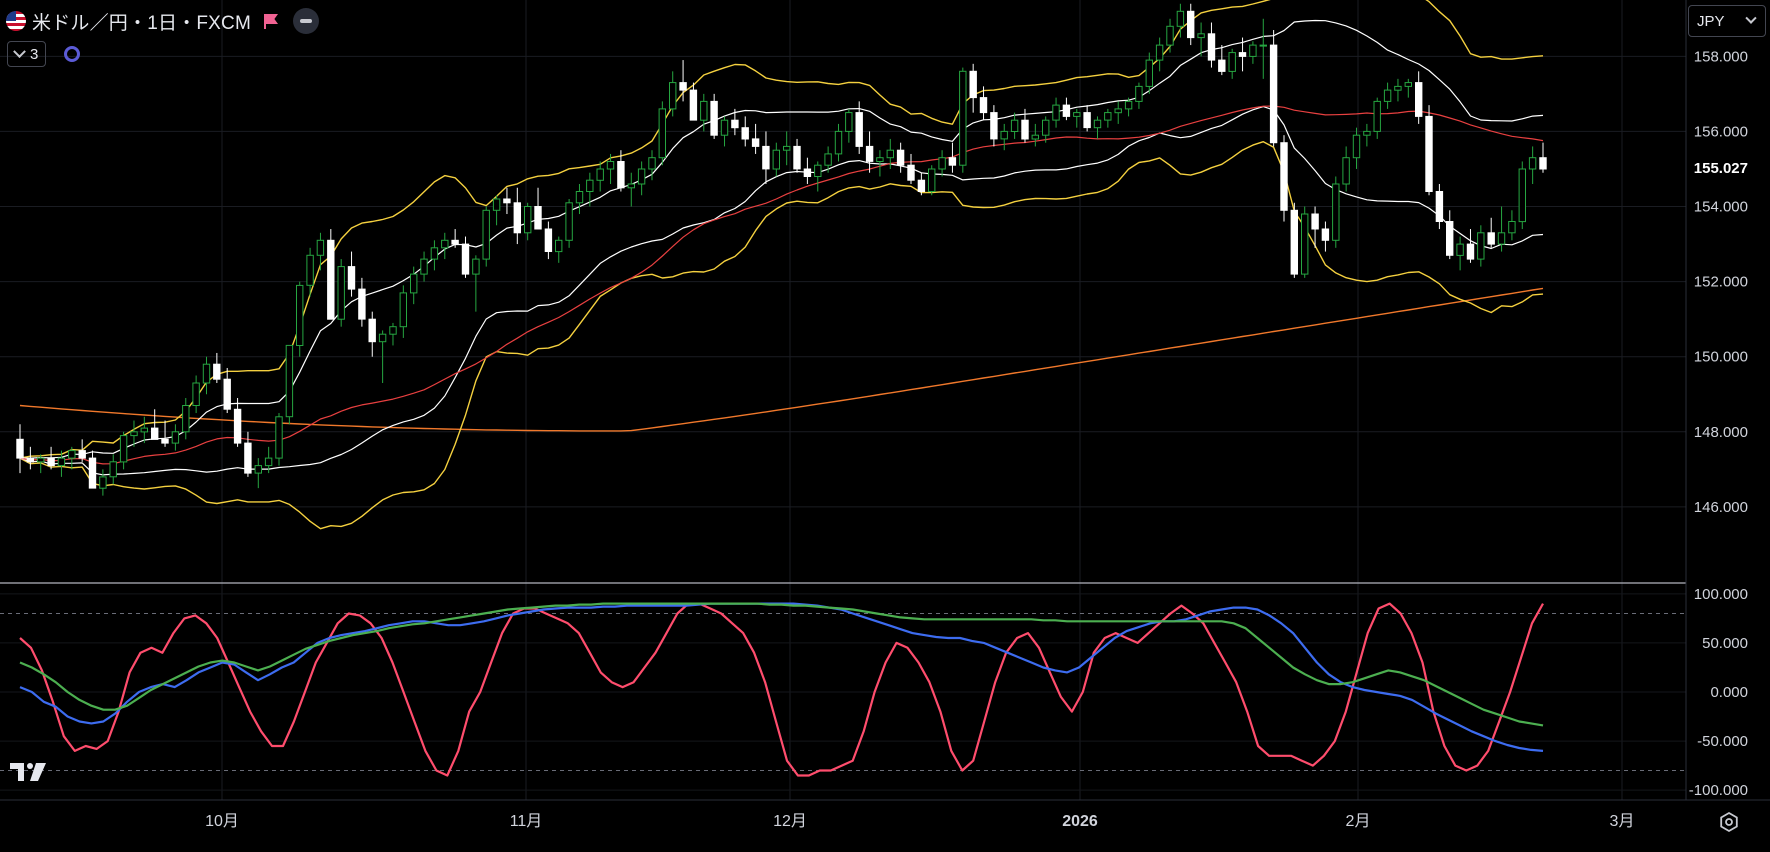 The height and width of the screenshot is (852, 1770). Describe the element at coordinates (1718, 790) in the screenshot. I see `osc-y-tick-label: -100.000` at that location.